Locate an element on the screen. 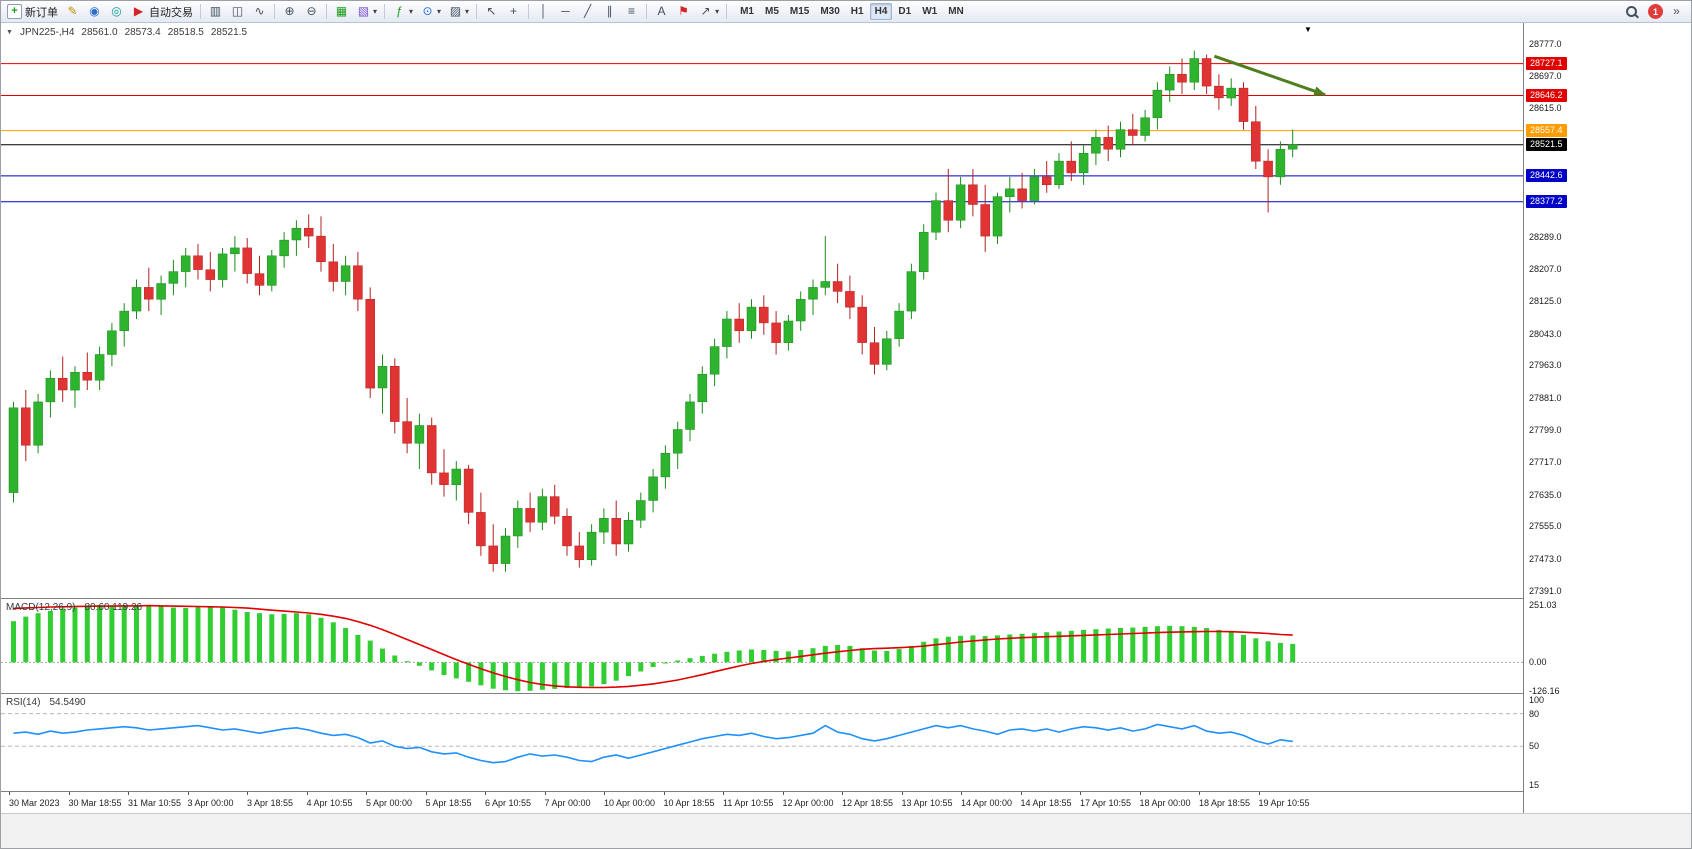 The height and width of the screenshot is (849, 1692). macd-canvas is located at coordinates (762, 646).